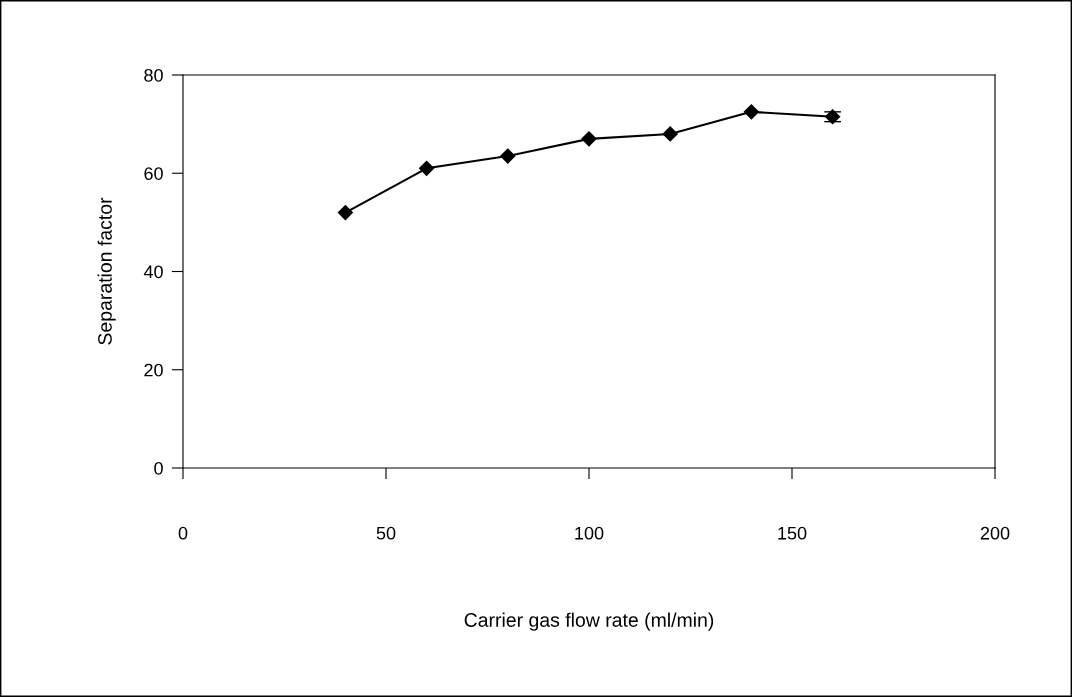 The width and height of the screenshot is (1072, 697). What do you see at coordinates (153, 272) in the screenshot?
I see `y-tick-label: 40` at bounding box center [153, 272].